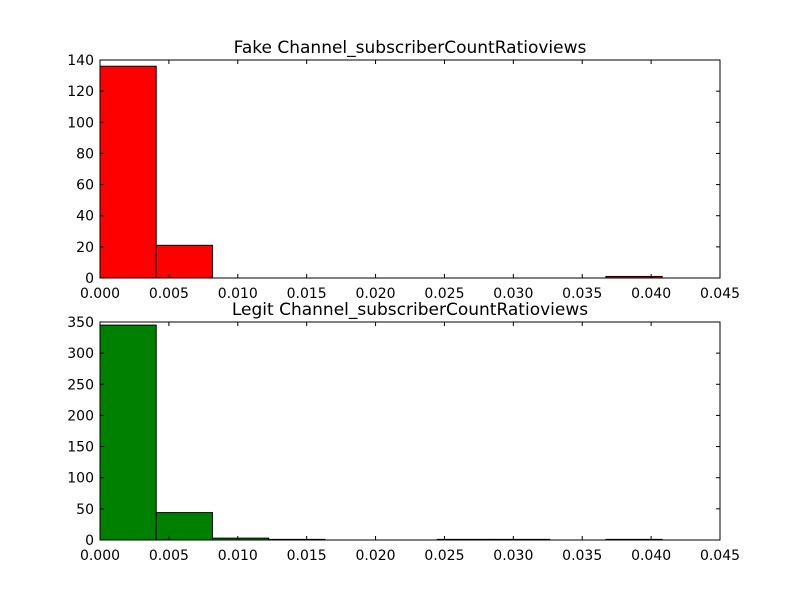 This screenshot has height=600, width=800. What do you see at coordinates (80, 416) in the screenshot?
I see `y-tick-label: 200` at bounding box center [80, 416].